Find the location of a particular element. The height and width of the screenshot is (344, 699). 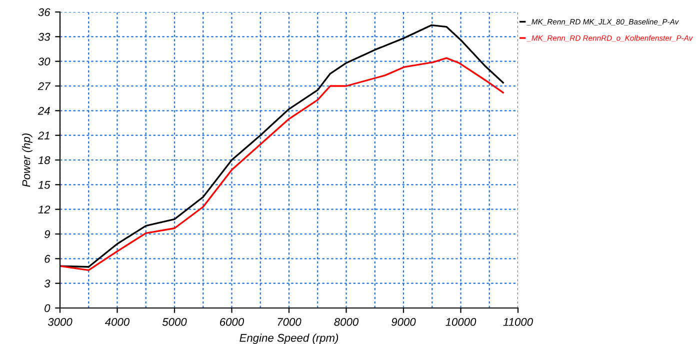

y-tick-label: 3 is located at coordinates (47, 284).